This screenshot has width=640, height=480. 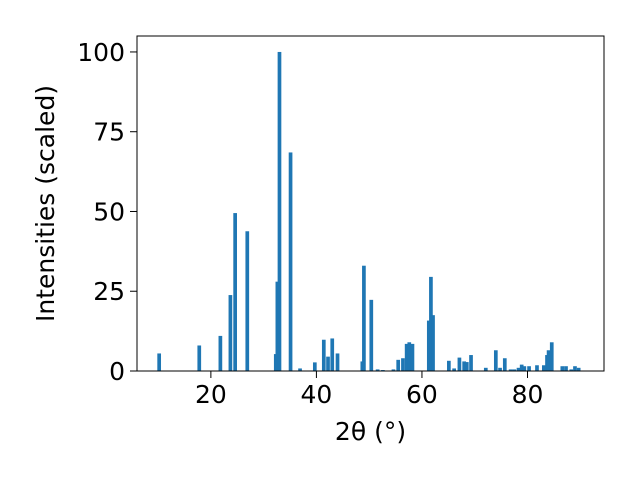 I want to click on y-tick-label: 25, so click(x=109, y=291).